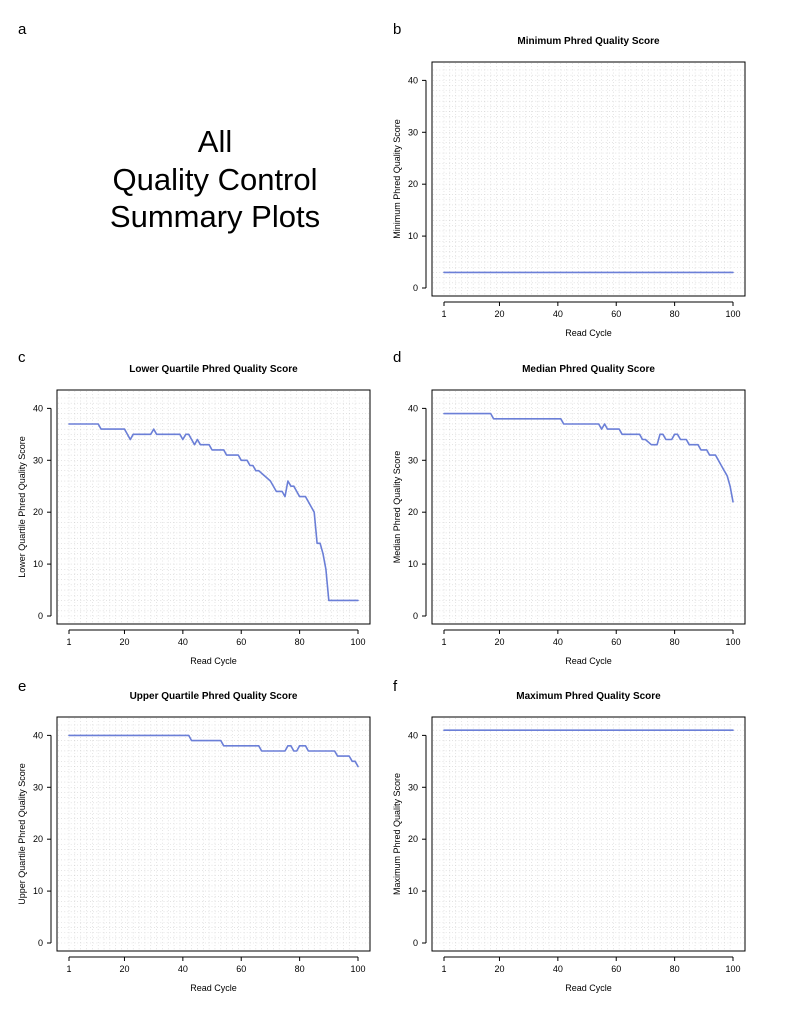 The width and height of the screenshot is (786, 1024). I want to click on y-axis-label: Upper Quartile Phred Quality Score, so click(22, 834).